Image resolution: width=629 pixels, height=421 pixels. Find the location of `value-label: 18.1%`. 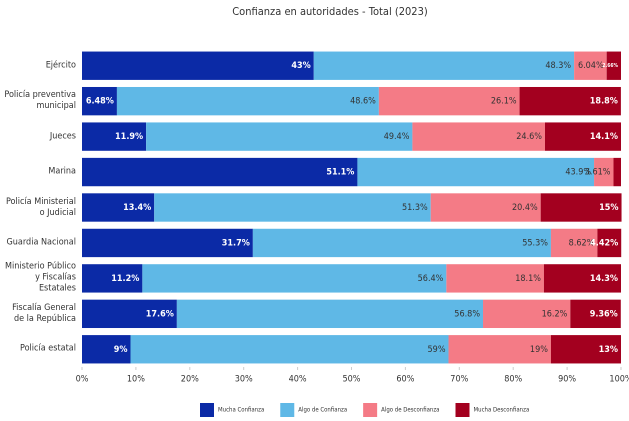

value-label: 18.1% is located at coordinates (528, 279).